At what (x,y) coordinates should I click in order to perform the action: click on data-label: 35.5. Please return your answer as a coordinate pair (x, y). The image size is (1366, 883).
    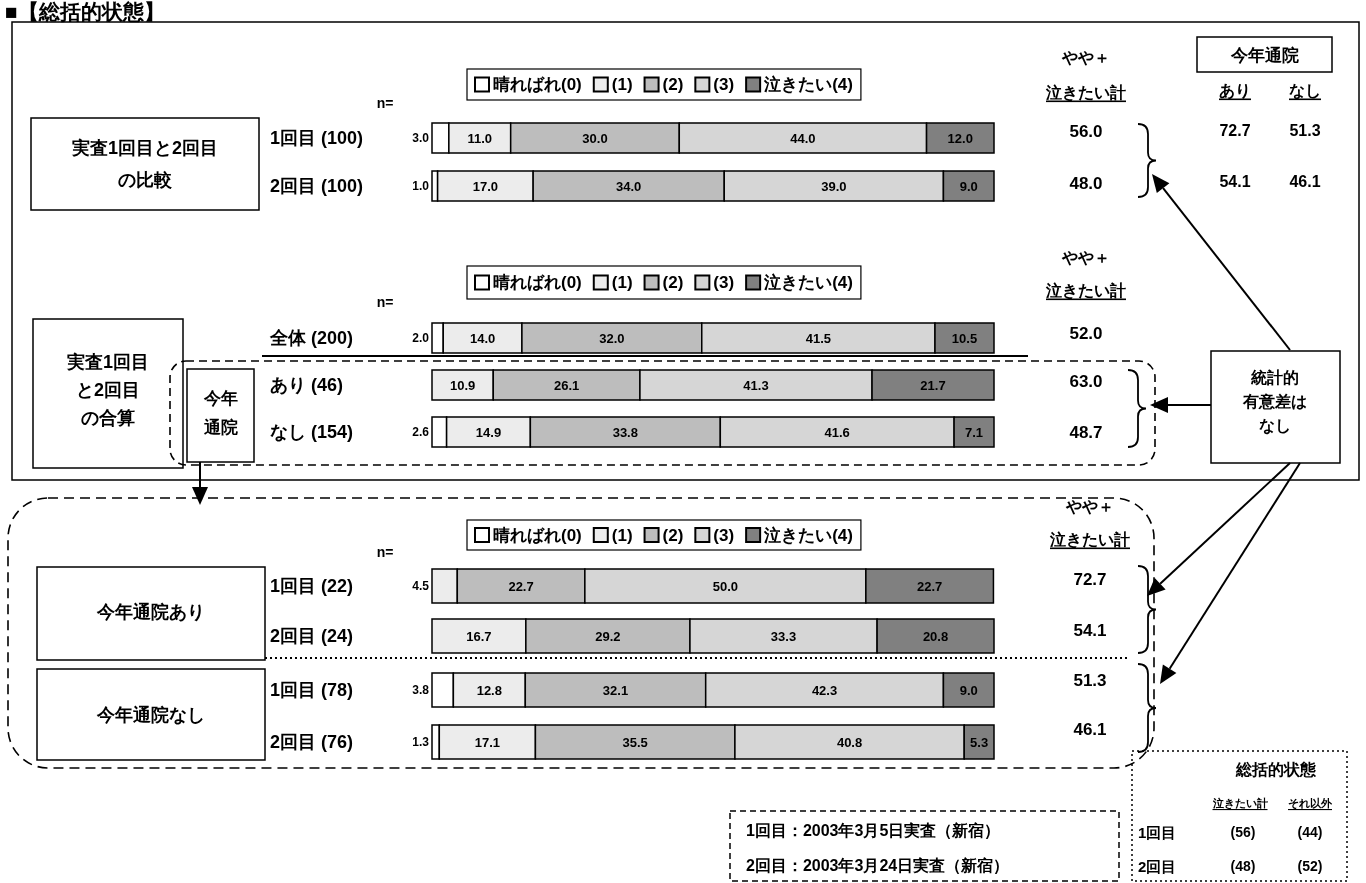
    Looking at the image, I should click on (635, 742).